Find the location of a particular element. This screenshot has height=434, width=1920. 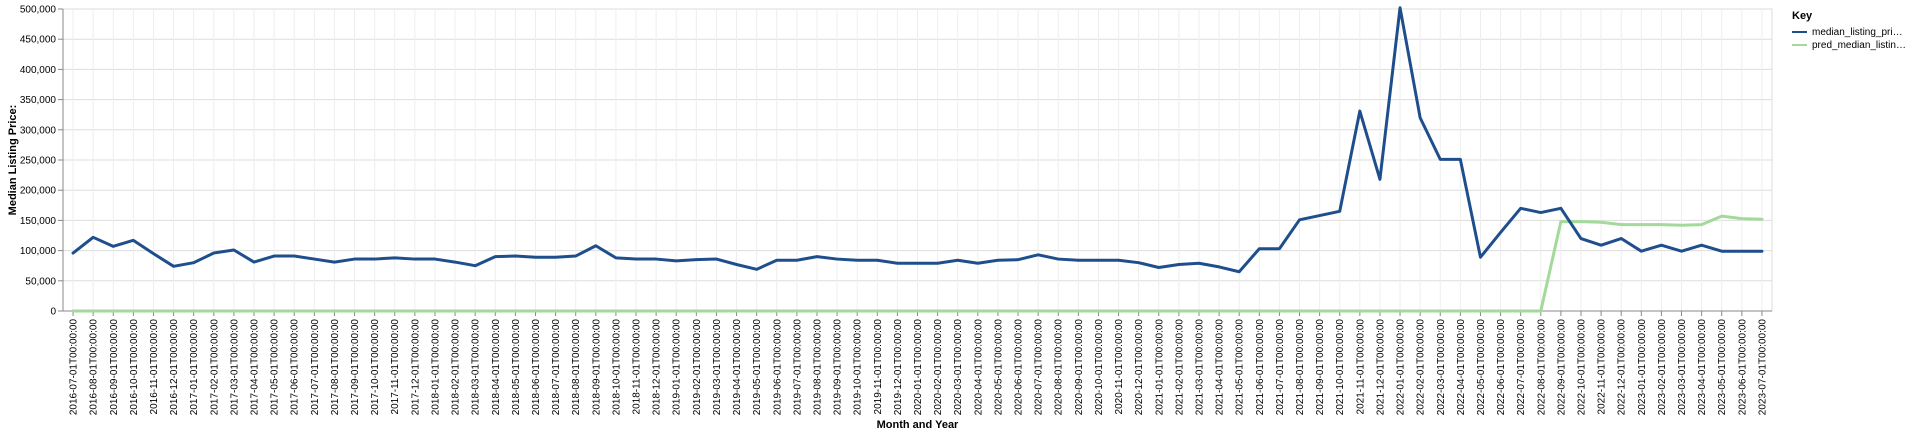

x-tick-label: 2020-09-01T00:00:00 is located at coordinates (1079, 367).